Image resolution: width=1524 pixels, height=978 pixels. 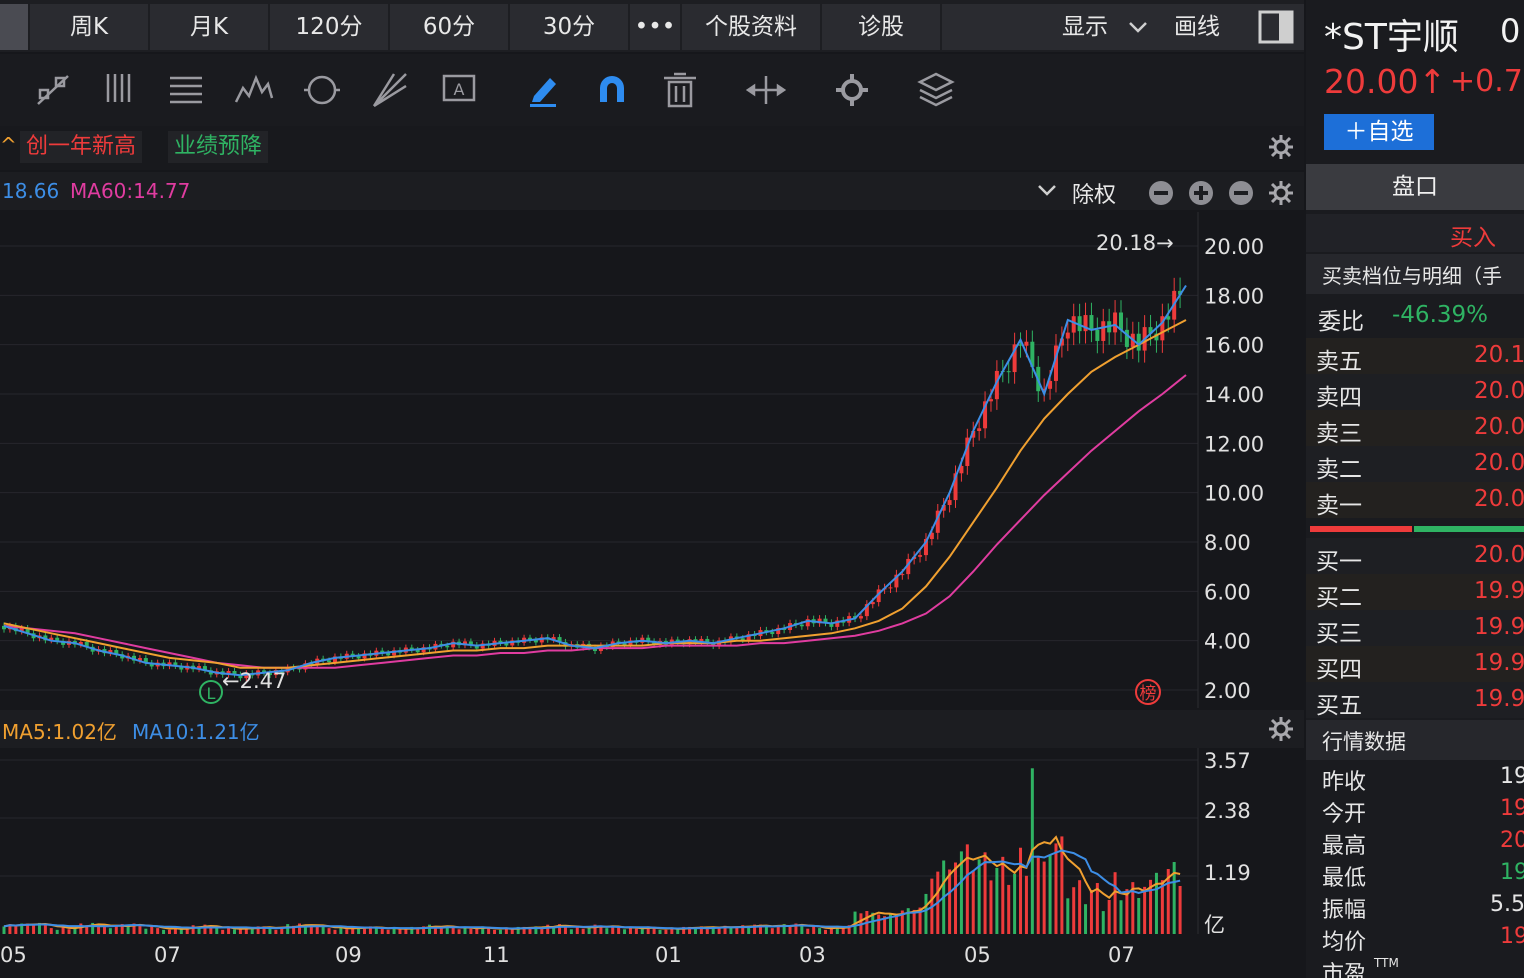 I want to click on gann-fan-icon, so click(x=390, y=90).